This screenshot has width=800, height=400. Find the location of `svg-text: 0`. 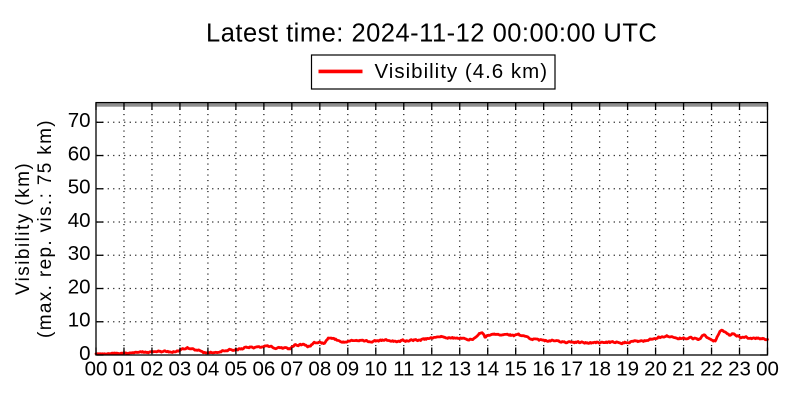

svg-text: 0 is located at coordinates (84, 353).